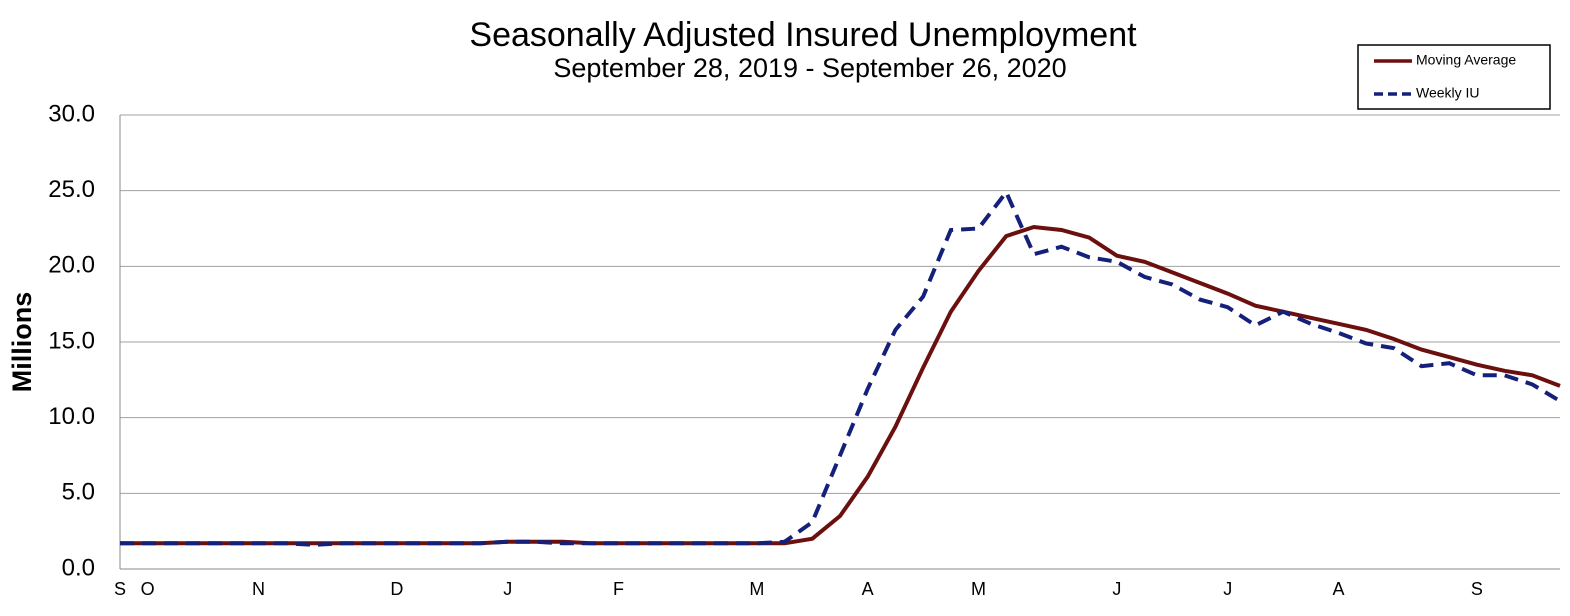 Image resolution: width=1570 pixels, height=616 pixels. What do you see at coordinates (803, 35) in the screenshot?
I see `chart-title: Seasonally Adjusted Insured Unemployment` at bounding box center [803, 35].